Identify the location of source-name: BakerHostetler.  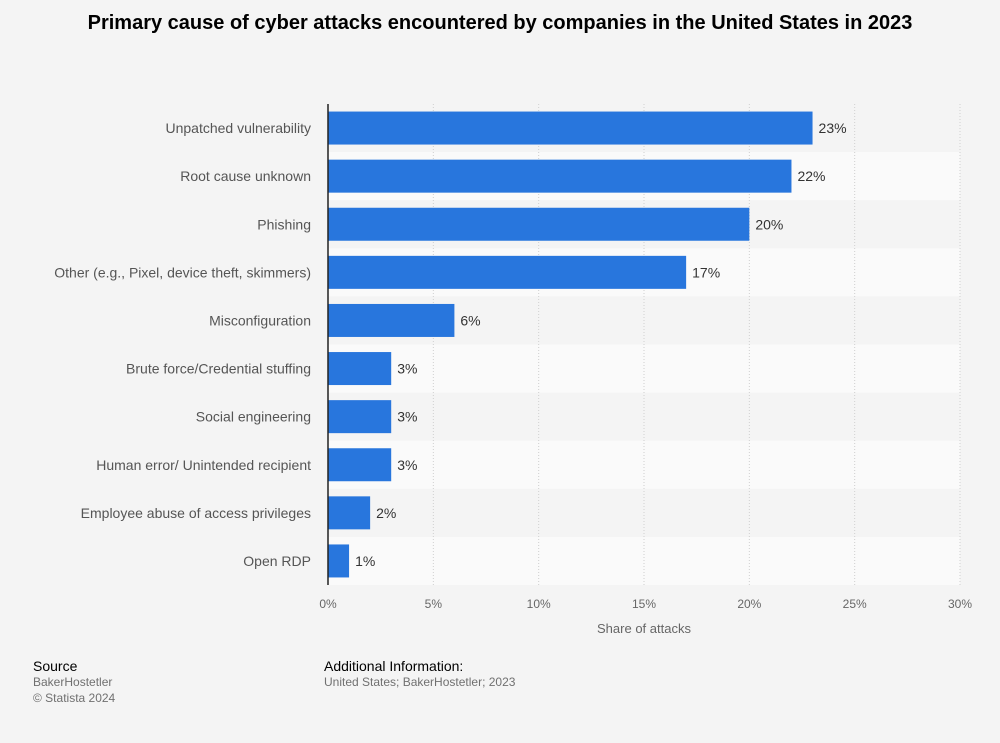
(73, 682).